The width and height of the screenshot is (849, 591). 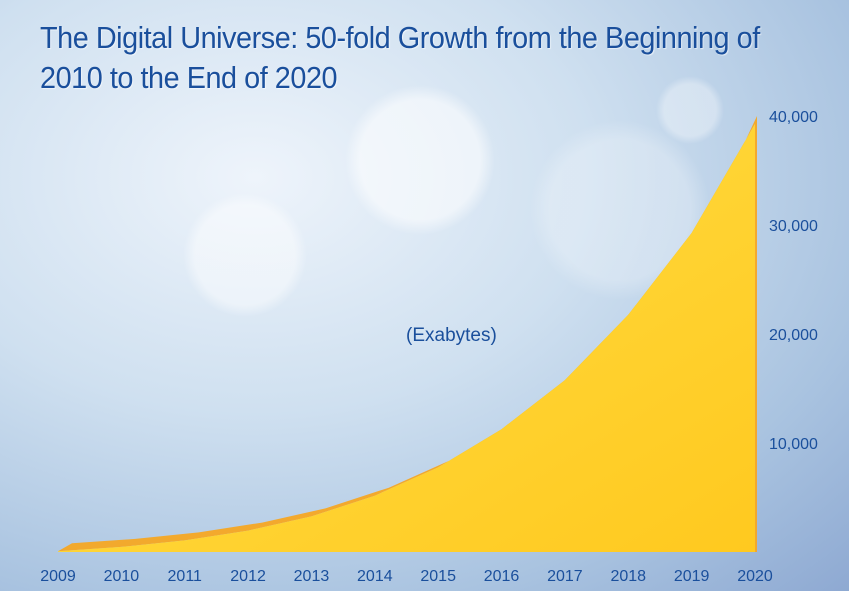 What do you see at coordinates (793, 226) in the screenshot?
I see `y-tick-label: 30,000` at bounding box center [793, 226].